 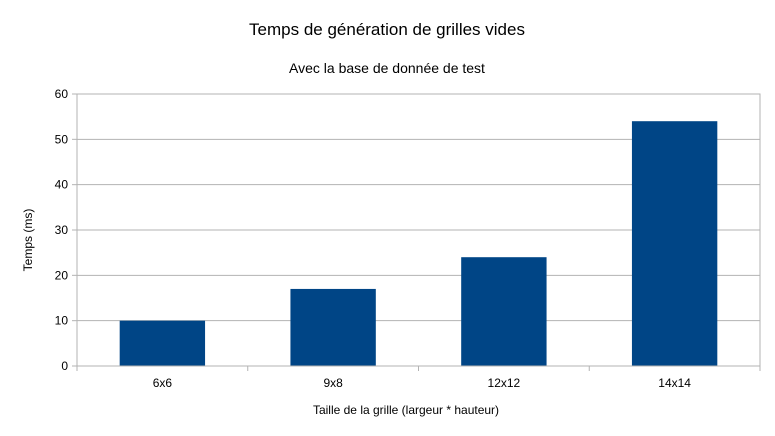 What do you see at coordinates (333, 327) in the screenshot?
I see `bar-9x8` at bounding box center [333, 327].